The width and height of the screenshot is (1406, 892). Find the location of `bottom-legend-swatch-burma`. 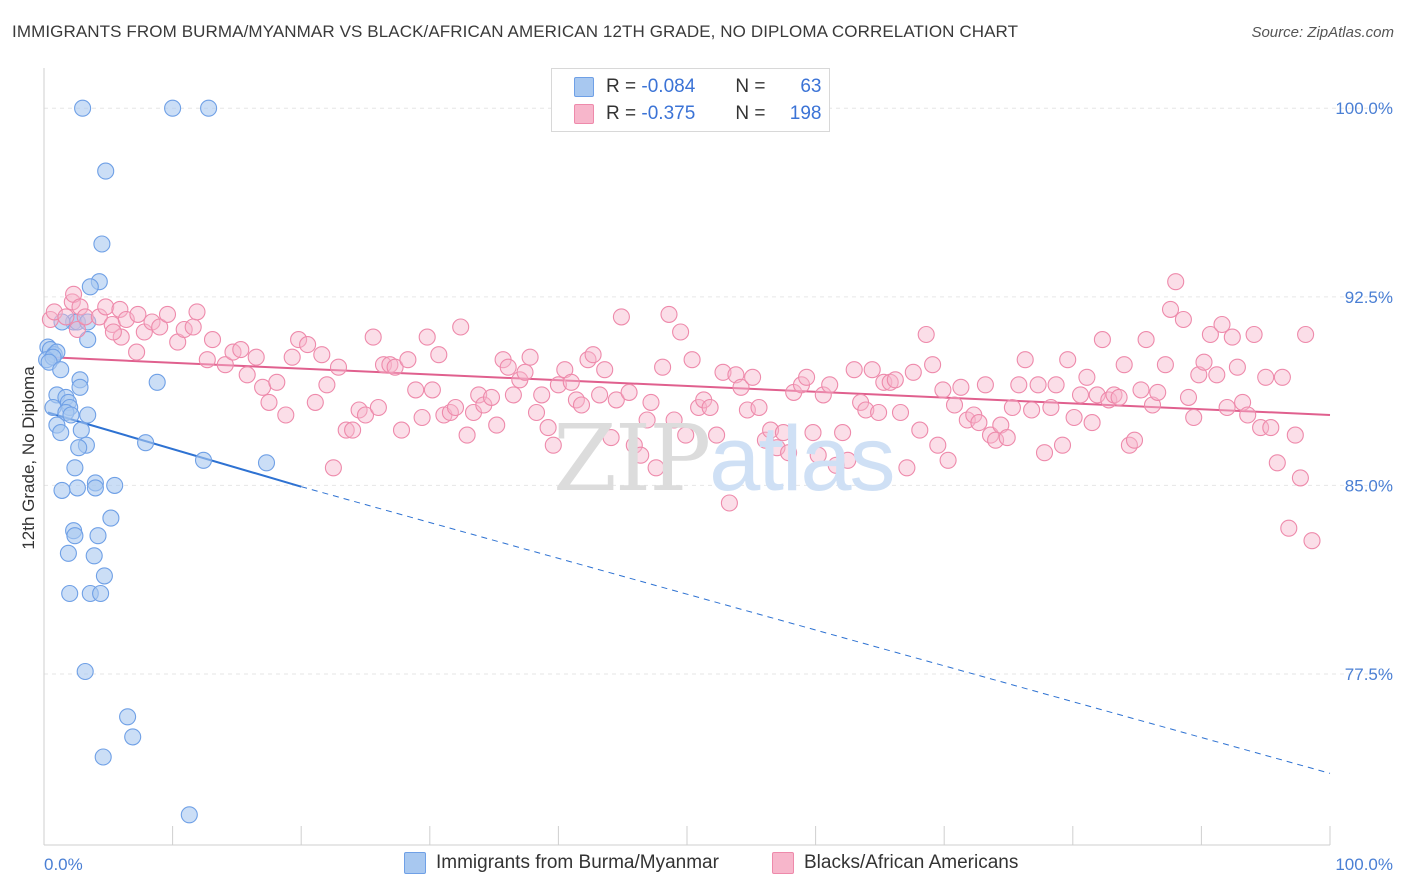

bottom-legend-swatch-burma is located at coordinates (415, 863).